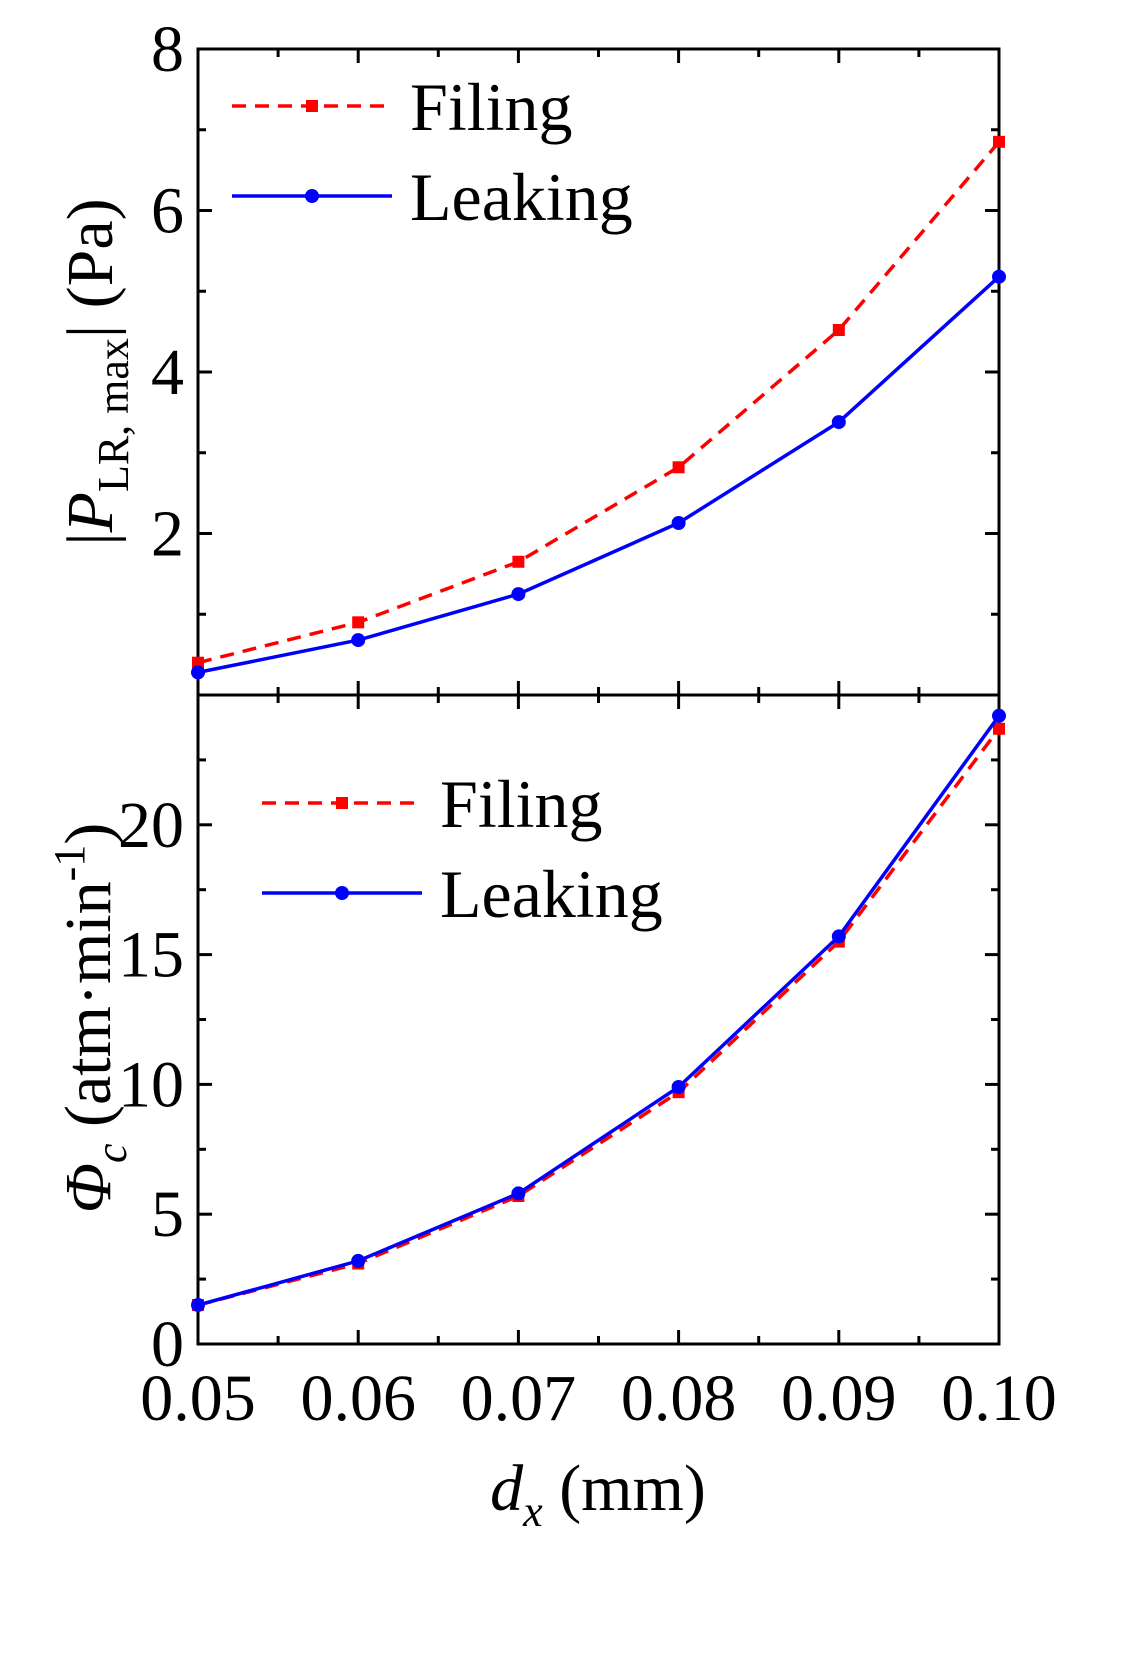 This screenshot has height=1654, width=1139. What do you see at coordinates (491, 107) in the screenshot?
I see `top-legend-filing-label: Filing` at bounding box center [491, 107].